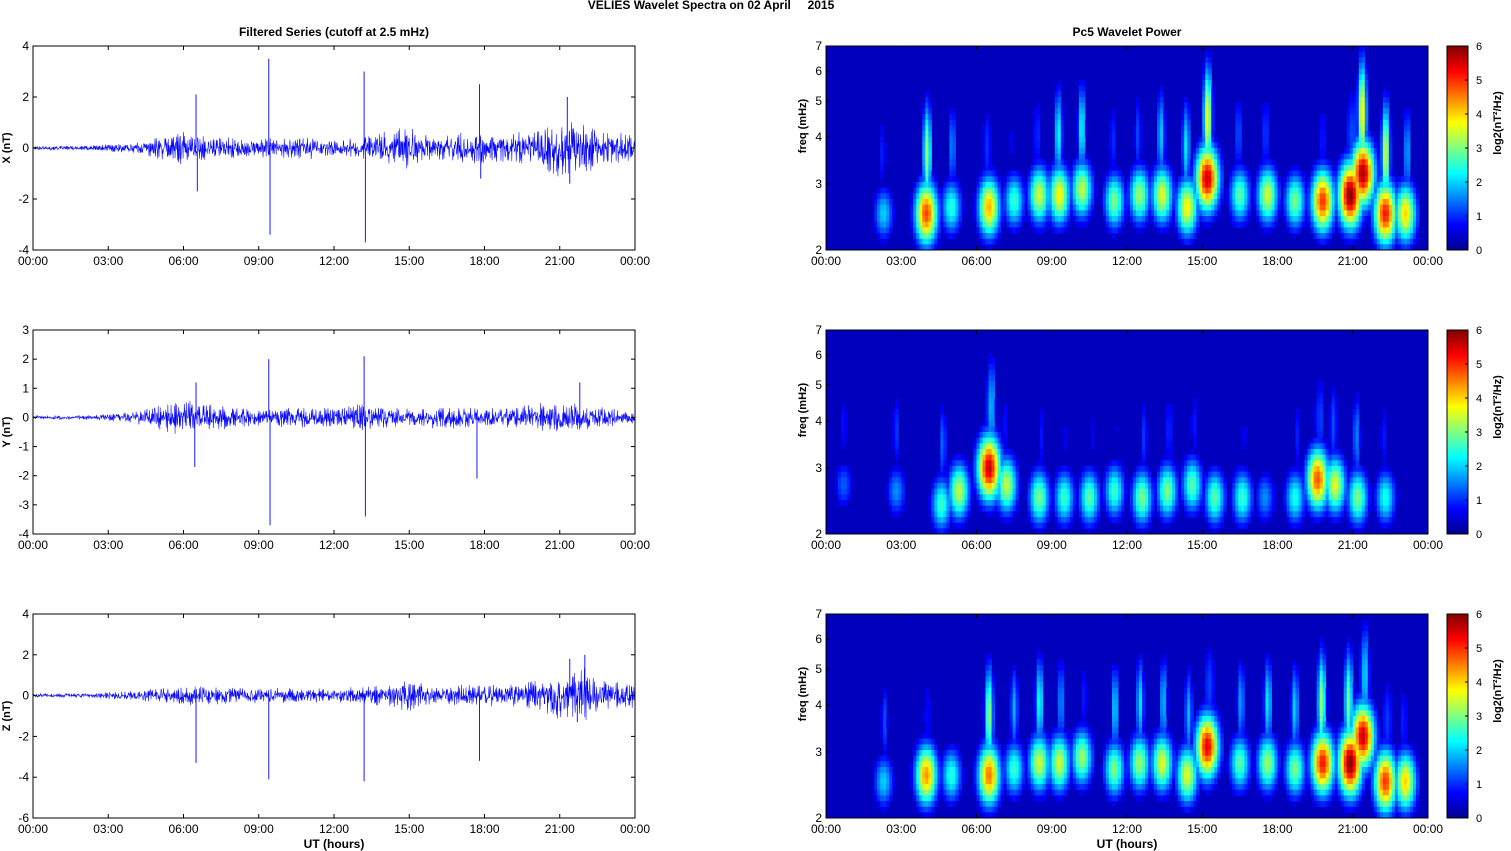  Describe the element at coordinates (334, 844) in the screenshot. I see `x-axis-label: UT (hours)` at that location.